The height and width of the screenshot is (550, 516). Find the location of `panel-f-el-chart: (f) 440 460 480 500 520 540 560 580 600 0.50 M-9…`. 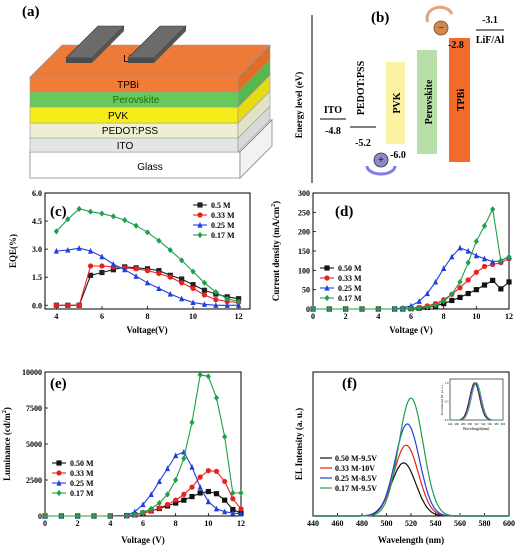

panel-f-el-chart: (f) 440 460 480 500 520 540 560 580 600 0.50 M-9… is located at coordinates (404, 458).